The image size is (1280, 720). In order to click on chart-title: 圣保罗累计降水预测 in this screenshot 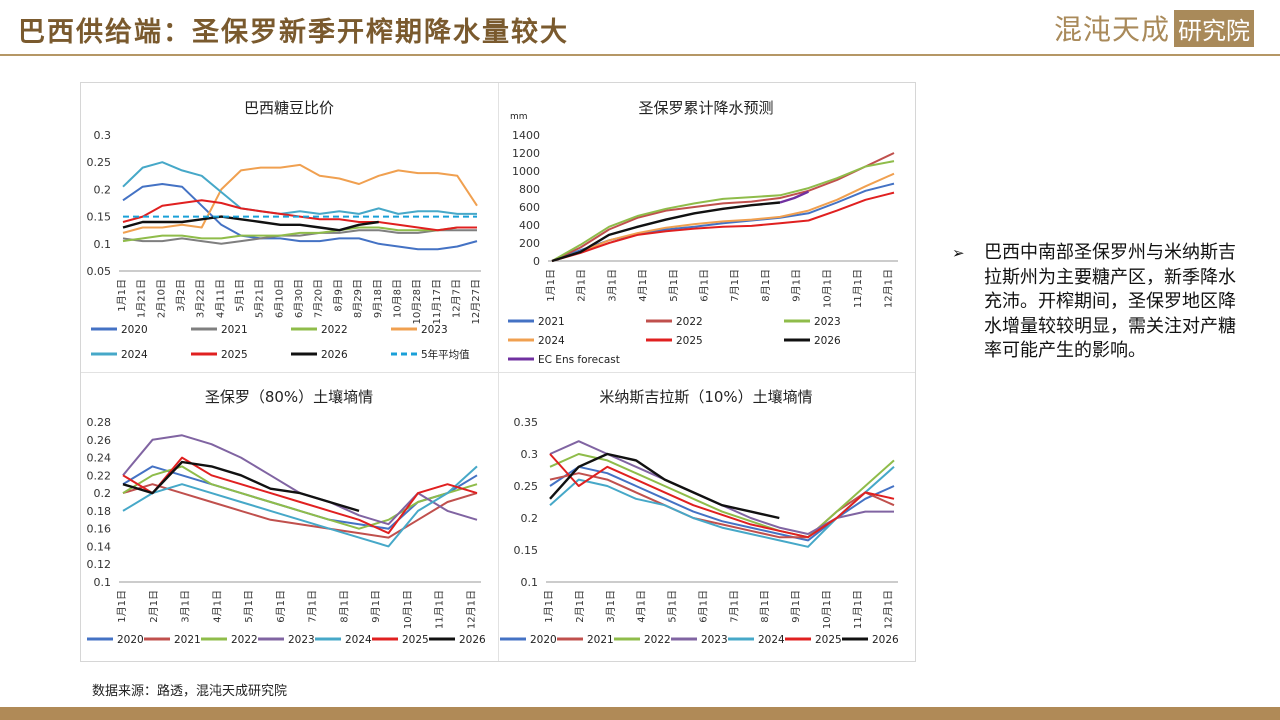, I will do `click(705, 108)`.